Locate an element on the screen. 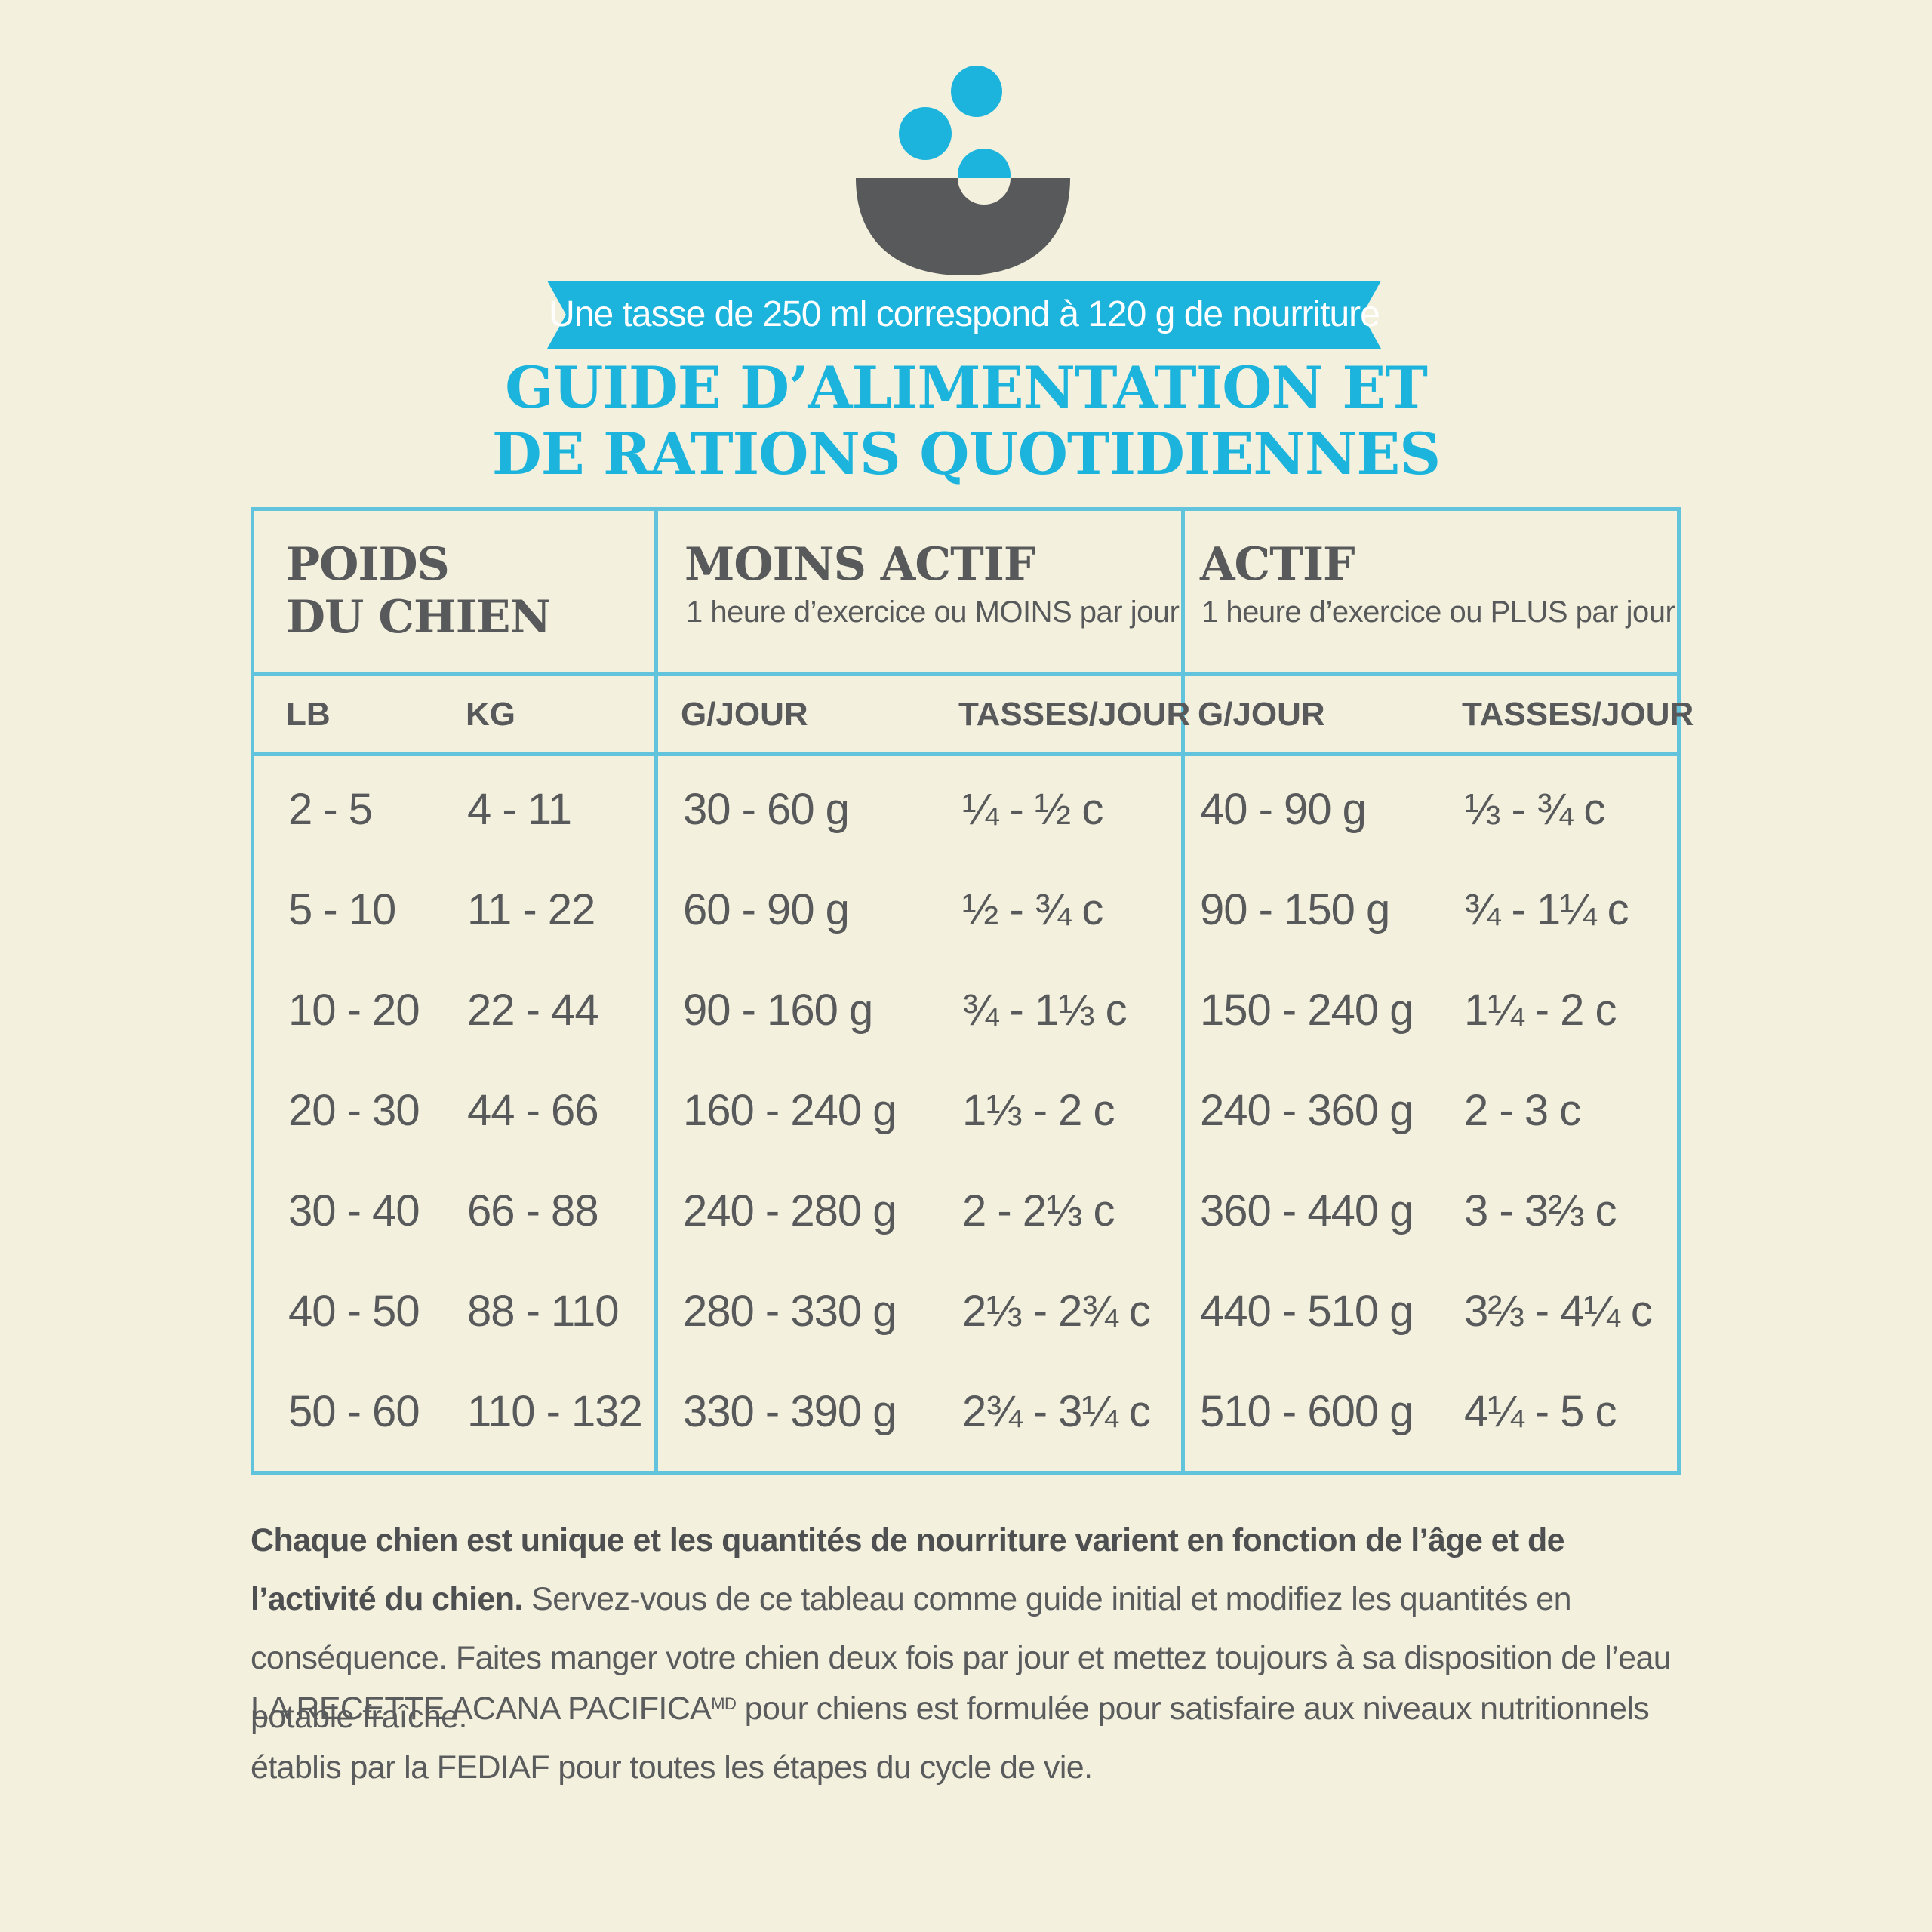 The width and height of the screenshot is (1932, 1932). cell-lb: 20 - 30 is located at coordinates (354, 1110).